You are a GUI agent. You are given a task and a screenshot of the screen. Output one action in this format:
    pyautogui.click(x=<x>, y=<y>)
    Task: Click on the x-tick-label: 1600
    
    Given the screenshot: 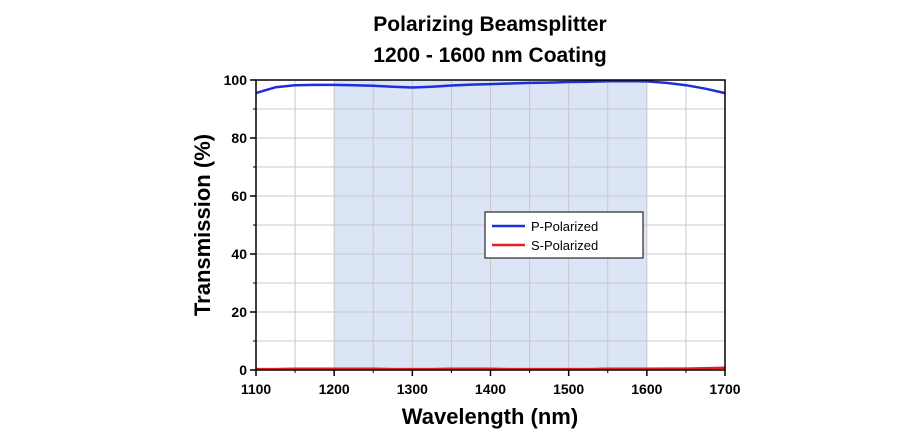 What is the action you would take?
    pyautogui.click(x=646, y=389)
    